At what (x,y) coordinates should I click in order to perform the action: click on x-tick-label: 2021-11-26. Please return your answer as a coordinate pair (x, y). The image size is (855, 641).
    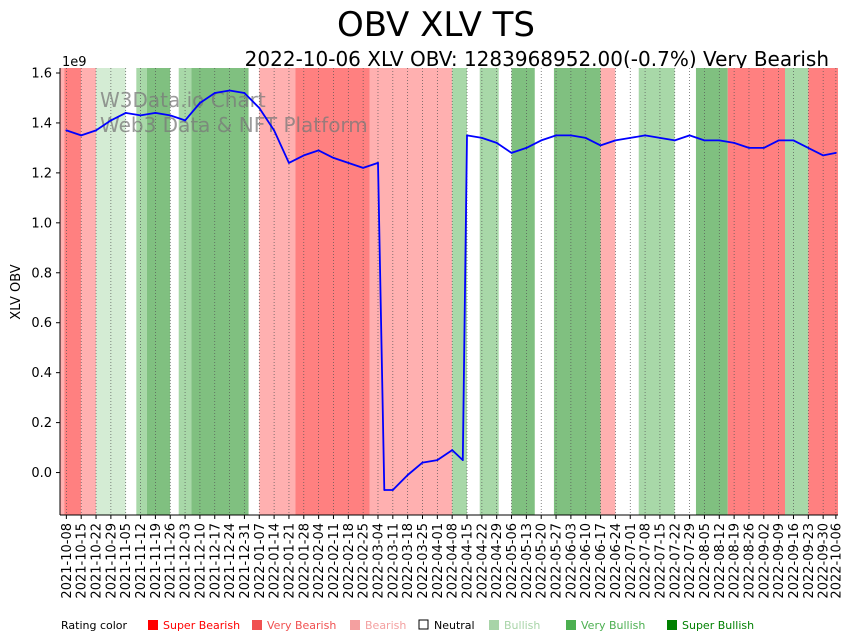
    Looking at the image, I should click on (171, 561).